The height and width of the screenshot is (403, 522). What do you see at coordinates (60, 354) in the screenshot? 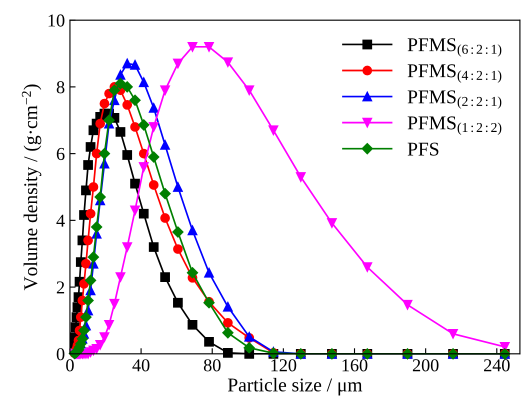
I see `y-tick-label: 0` at bounding box center [60, 354].